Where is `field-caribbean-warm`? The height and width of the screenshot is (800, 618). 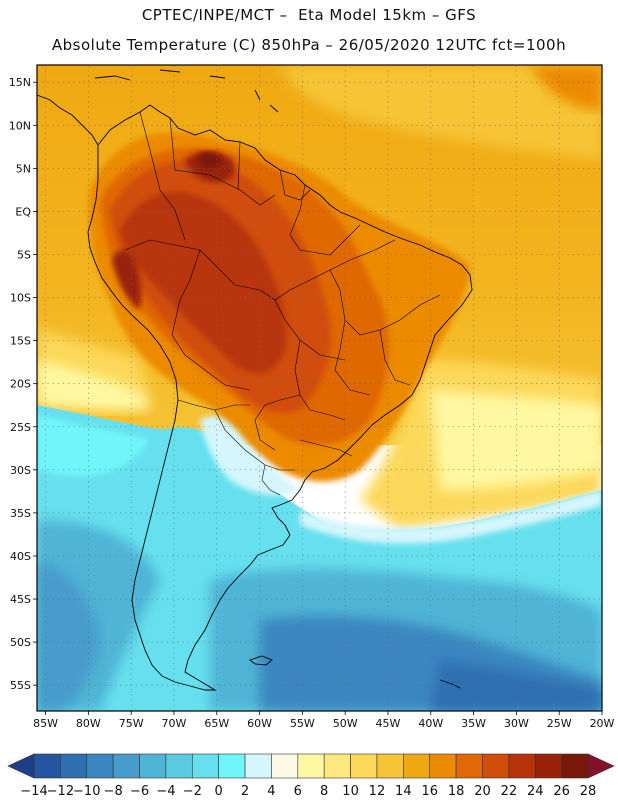
field-caribbean-warm is located at coordinates (566, 87).